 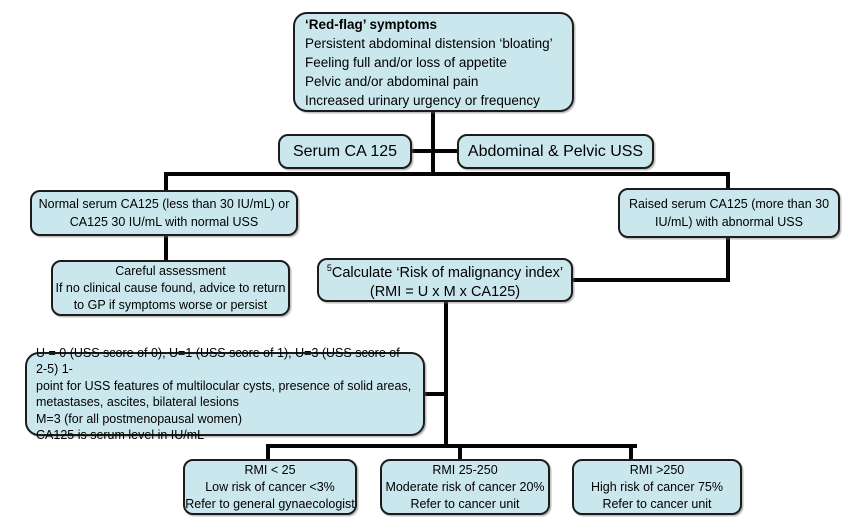 I want to click on connector-to-moderate-risk, so click(x=460, y=452).